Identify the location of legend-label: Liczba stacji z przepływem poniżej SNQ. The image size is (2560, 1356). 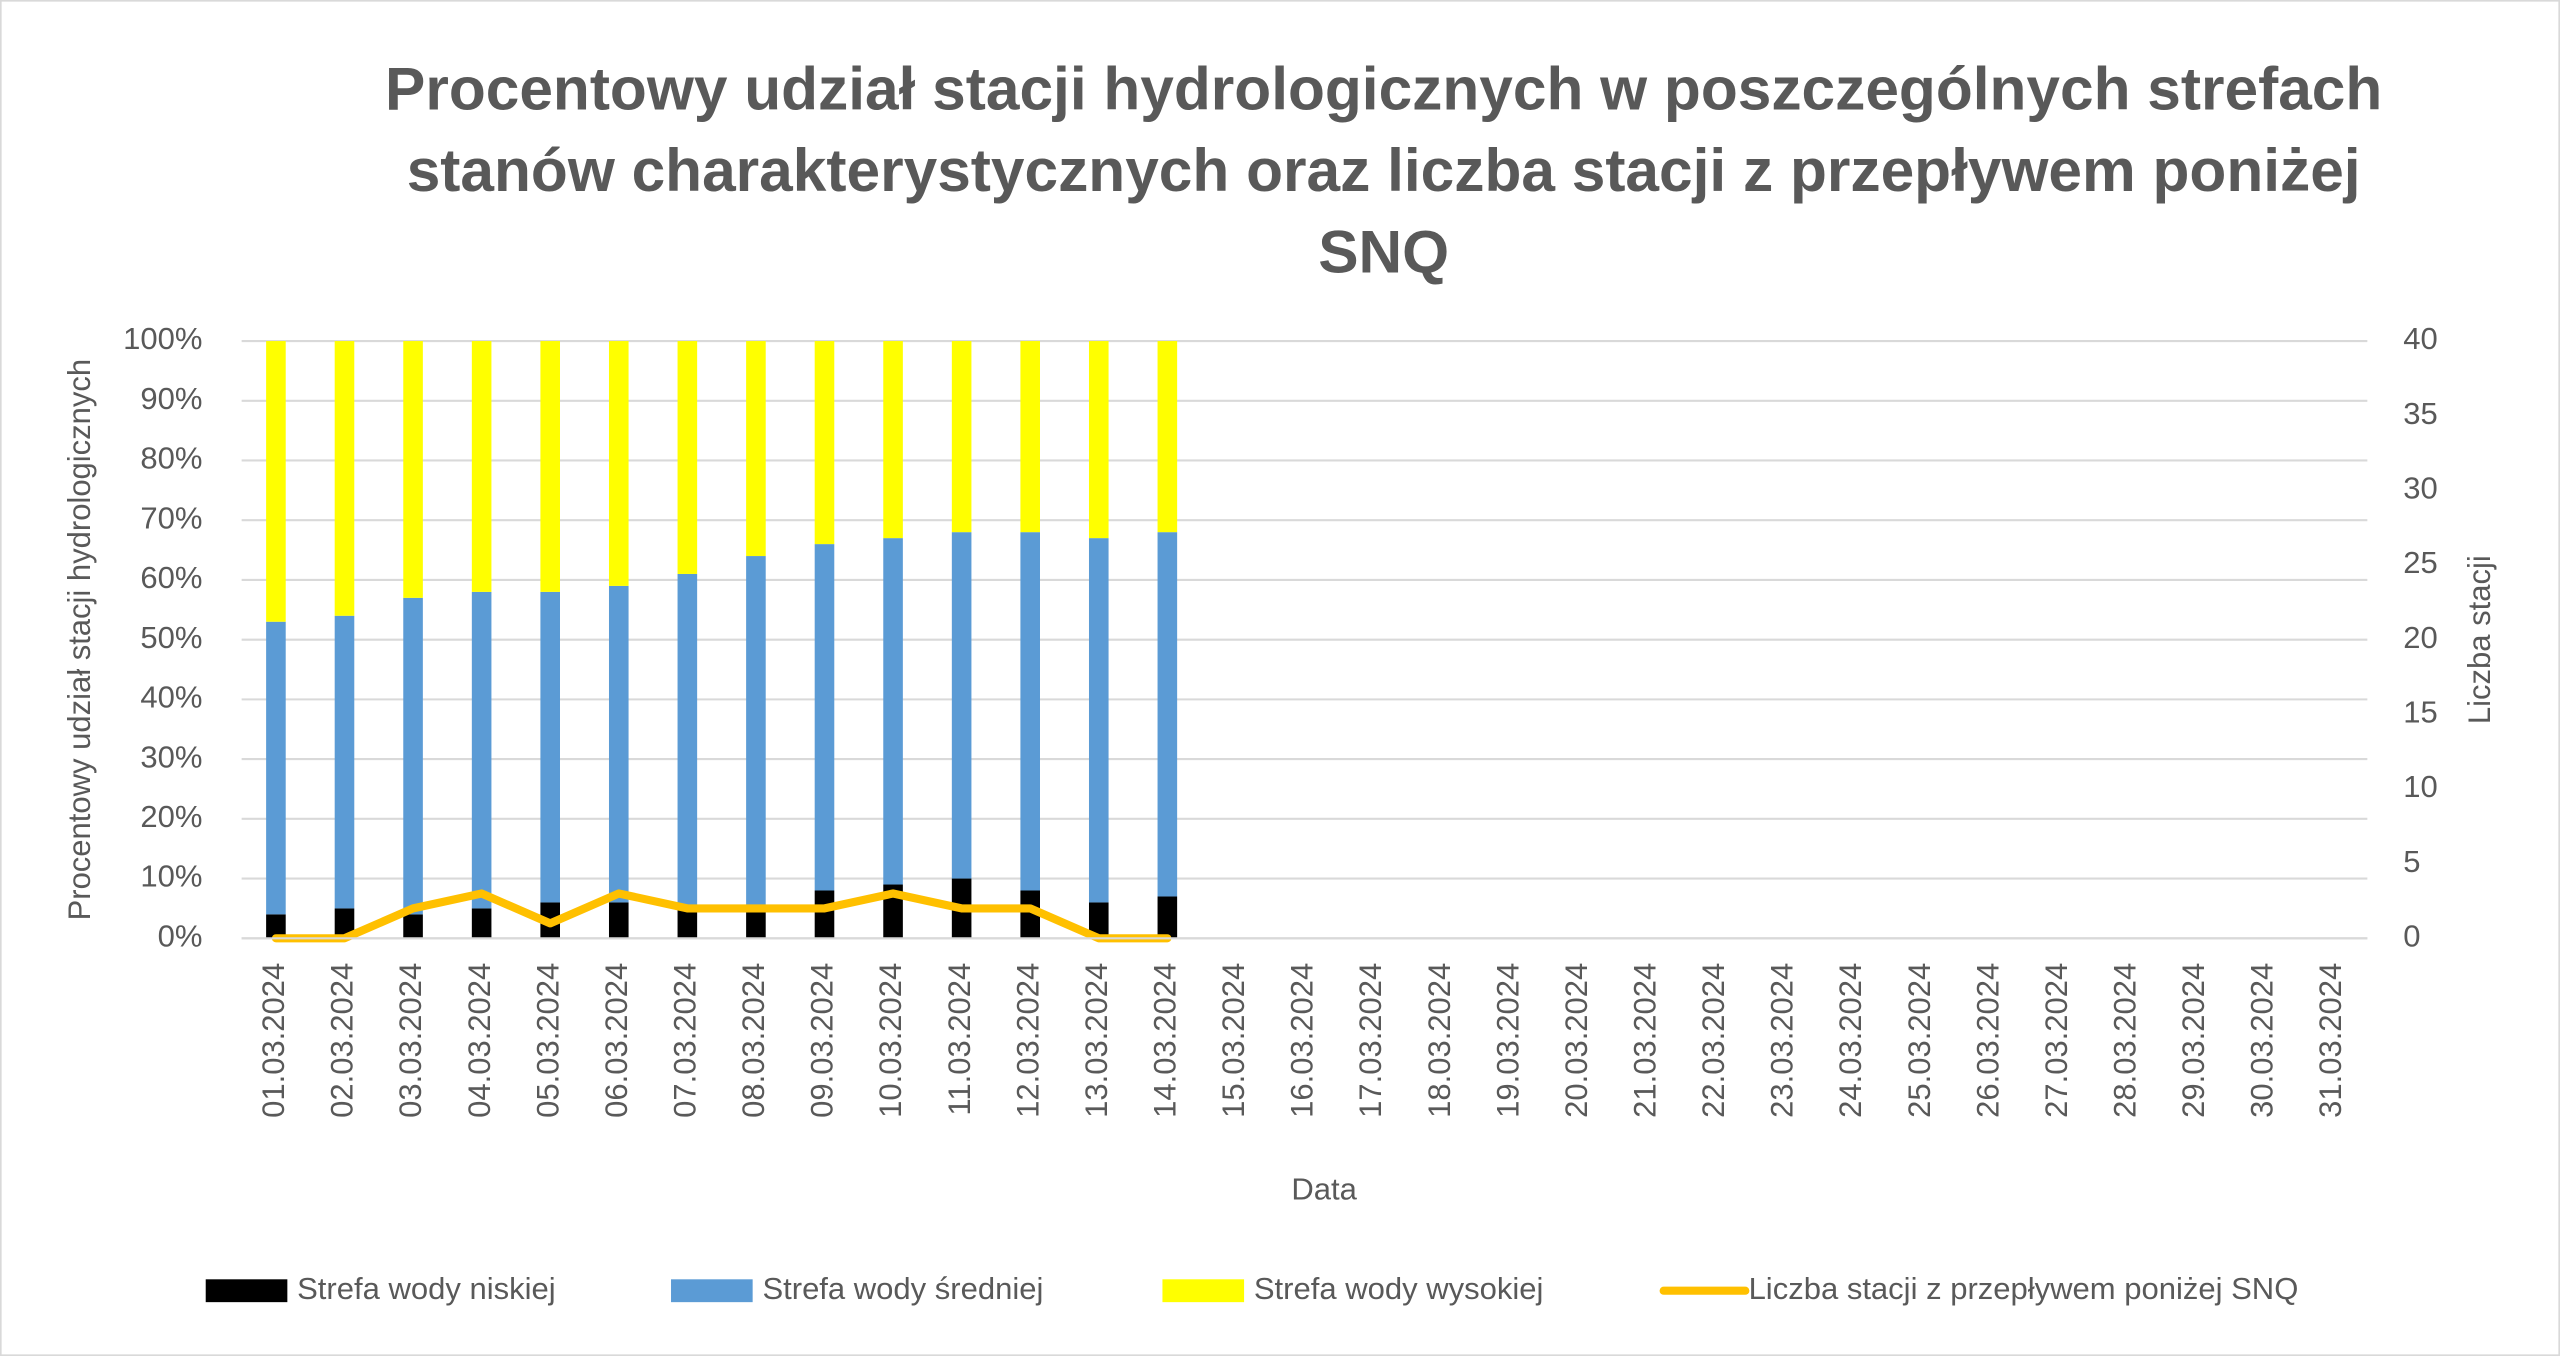
(2024, 1288).